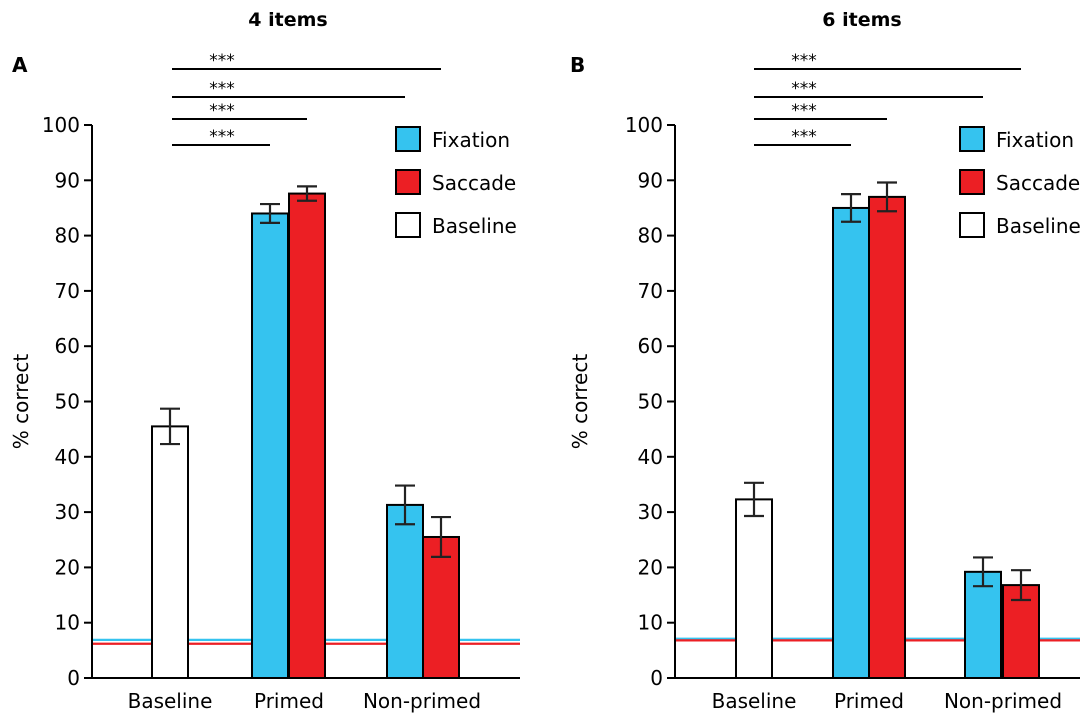  What do you see at coordinates (20, 65) in the screenshot?
I see `panel-letter: A` at bounding box center [20, 65].